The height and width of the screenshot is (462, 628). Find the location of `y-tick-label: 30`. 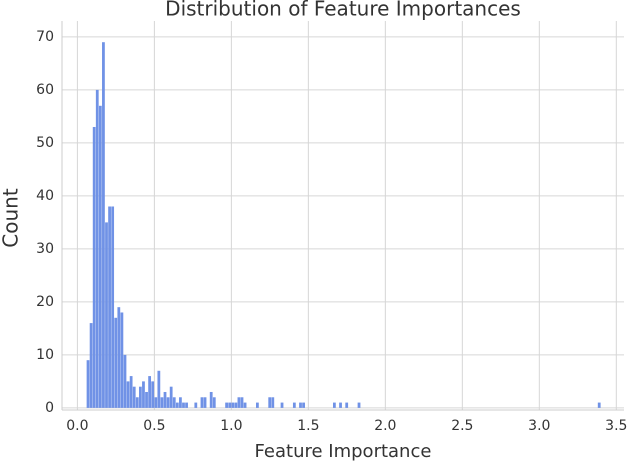

y-tick-label: 30 is located at coordinates (45, 249).